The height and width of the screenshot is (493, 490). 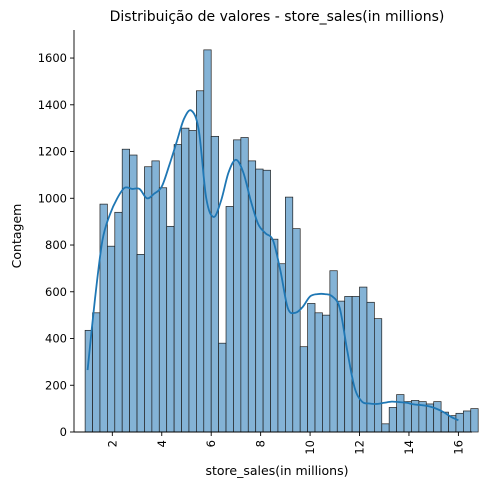 I want to click on y-tick-label: 800, so click(x=56, y=245).